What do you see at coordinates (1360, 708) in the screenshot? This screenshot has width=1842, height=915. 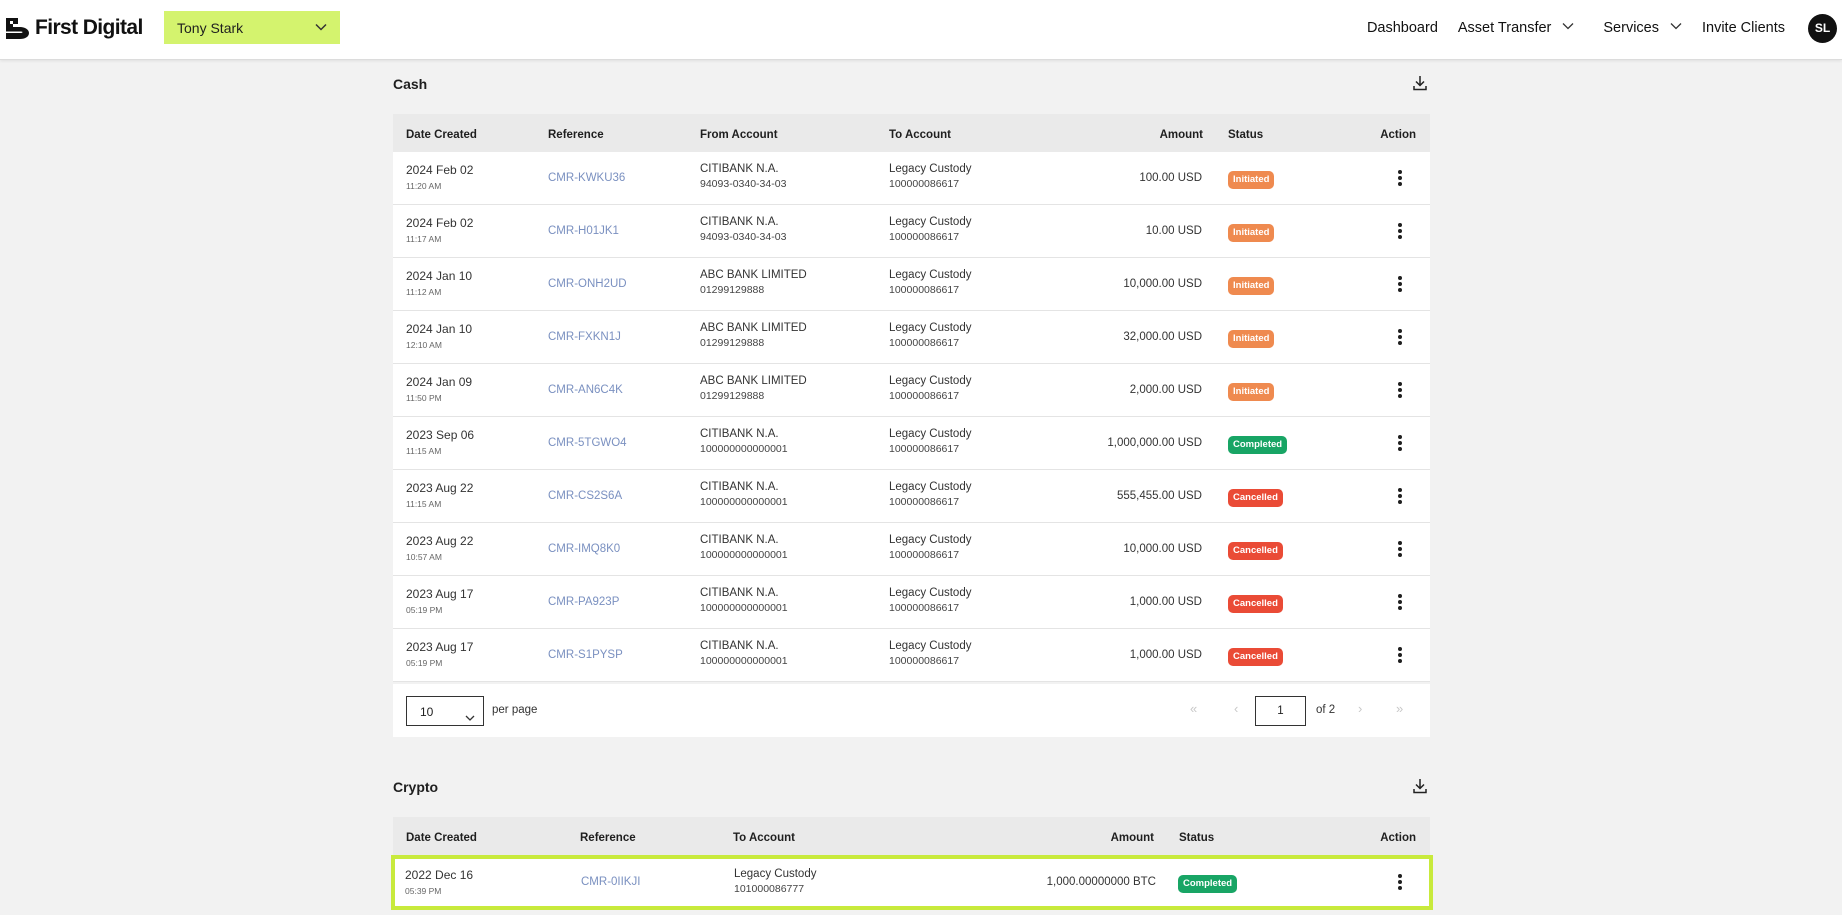 I see `next-page-button: ›` at bounding box center [1360, 708].